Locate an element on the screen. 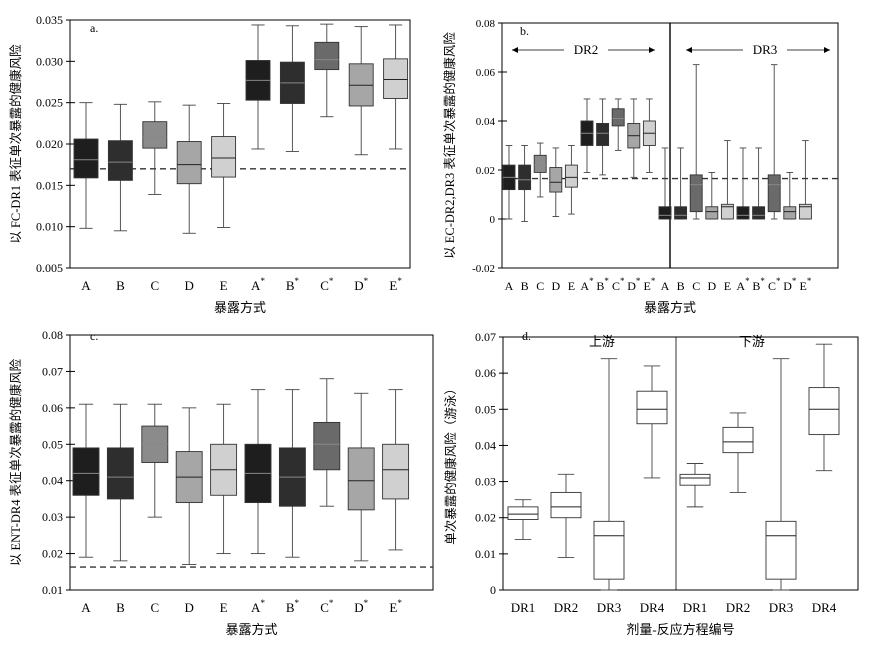 Image resolution: width=872 pixels, height=646 pixels. y-axis-title: 以 ENT-DR4 表征单次暴露的健康风险 is located at coordinates (15, 462).